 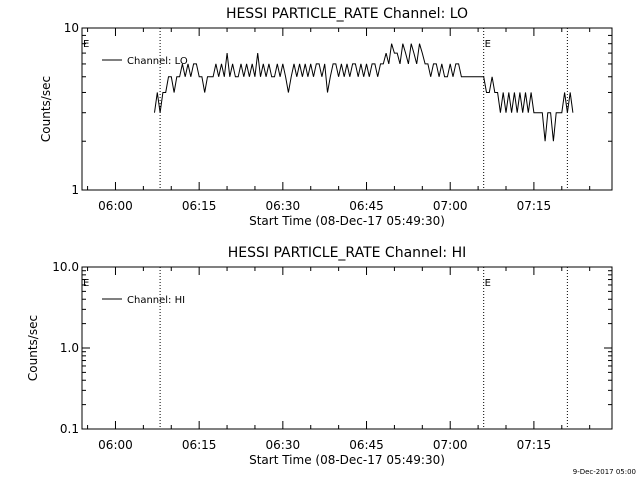 I want to click on chart-title: HESSI PARTICLE_RATE Channel: HI, so click(x=347, y=253).